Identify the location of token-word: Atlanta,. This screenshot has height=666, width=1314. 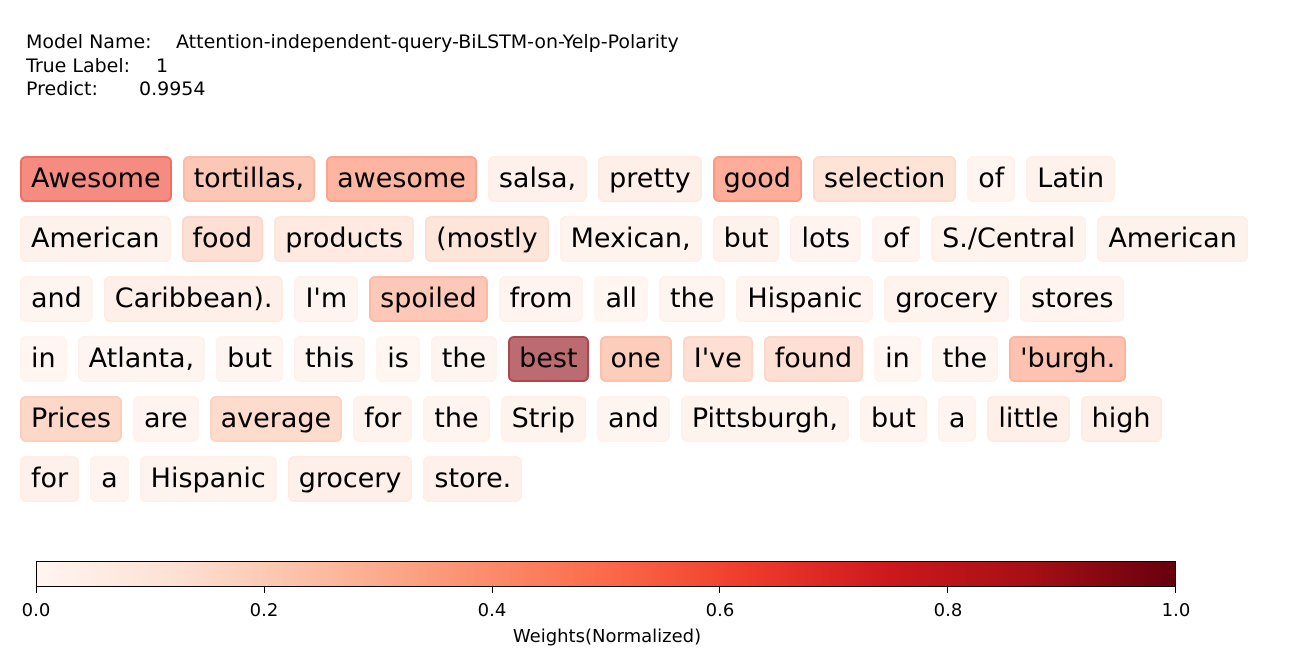
(141, 359).